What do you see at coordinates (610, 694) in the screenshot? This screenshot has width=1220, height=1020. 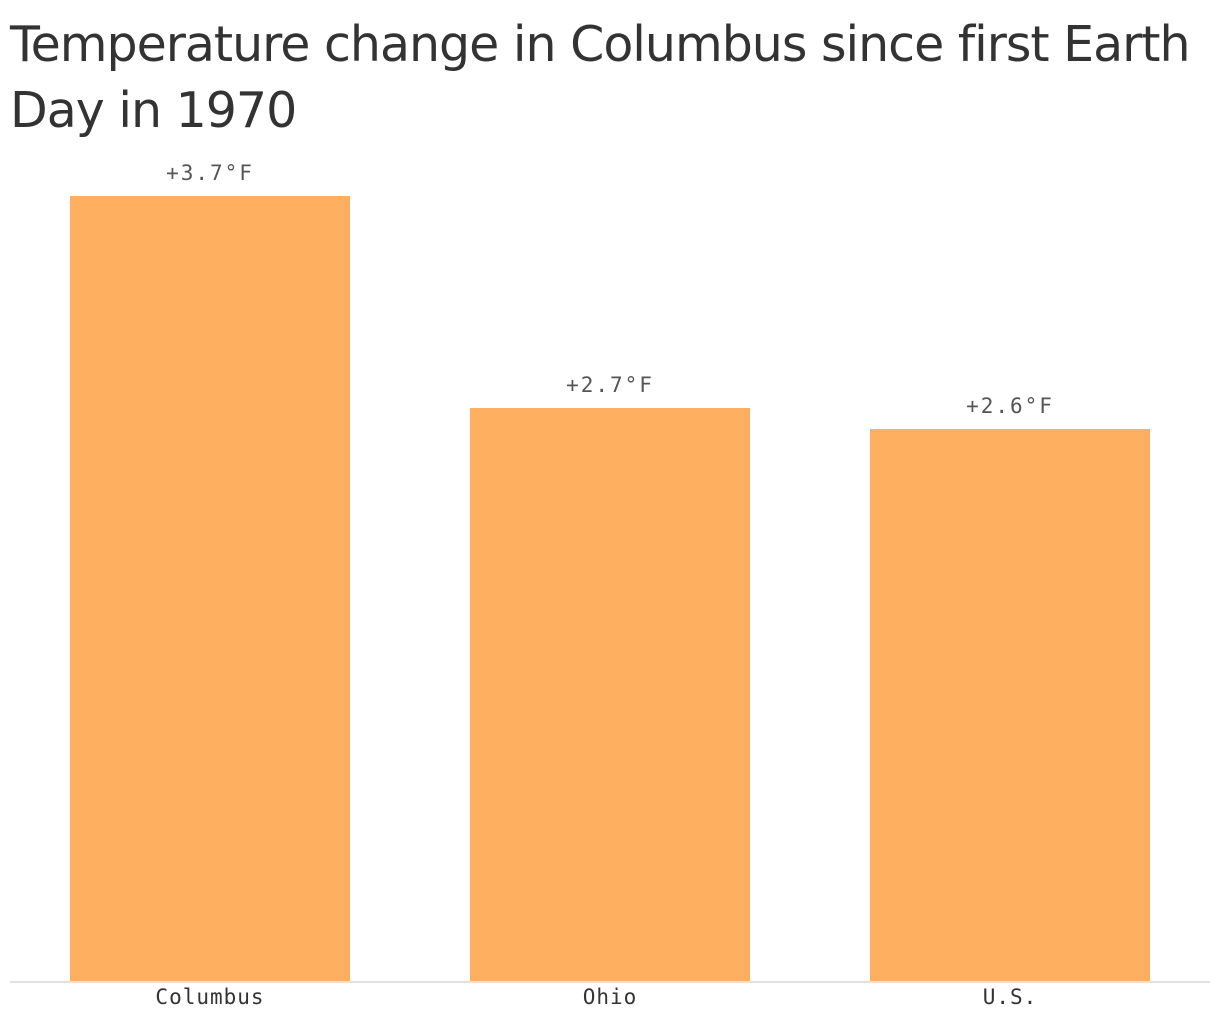 I see `bar-ohio` at bounding box center [610, 694].